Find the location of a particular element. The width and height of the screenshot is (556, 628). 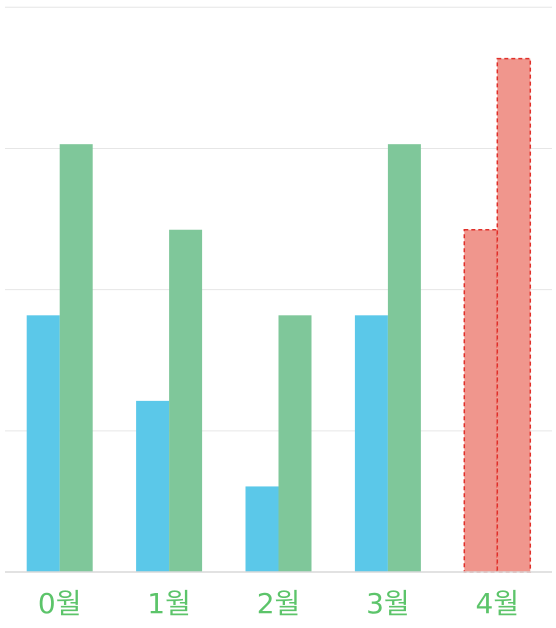

x-tick-label-0: 0월 is located at coordinates (60, 603).